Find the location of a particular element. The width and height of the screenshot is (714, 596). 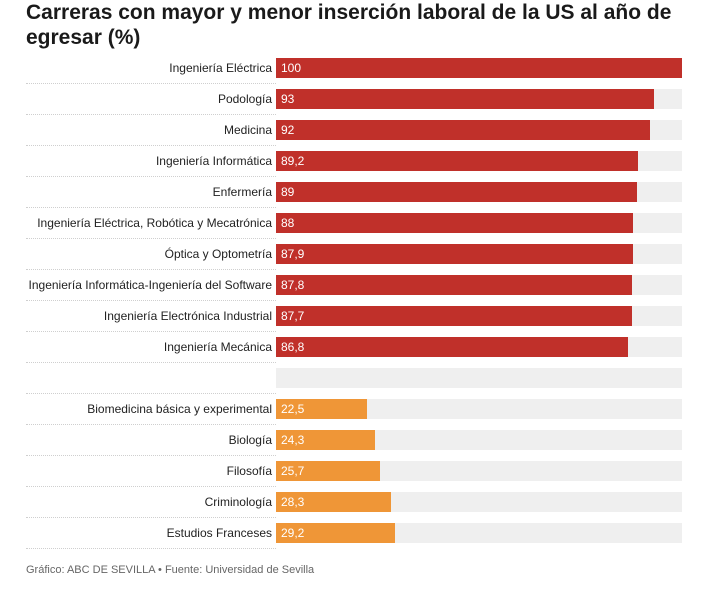

bar-track: 22,5 is located at coordinates (479, 409).